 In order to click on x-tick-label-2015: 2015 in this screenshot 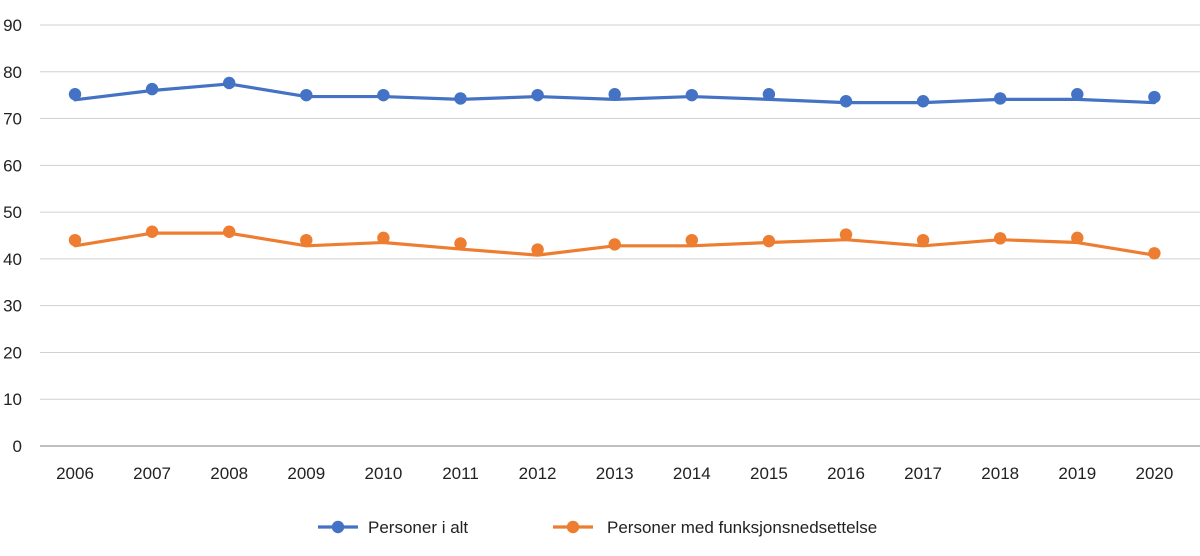, I will do `click(769, 473)`.